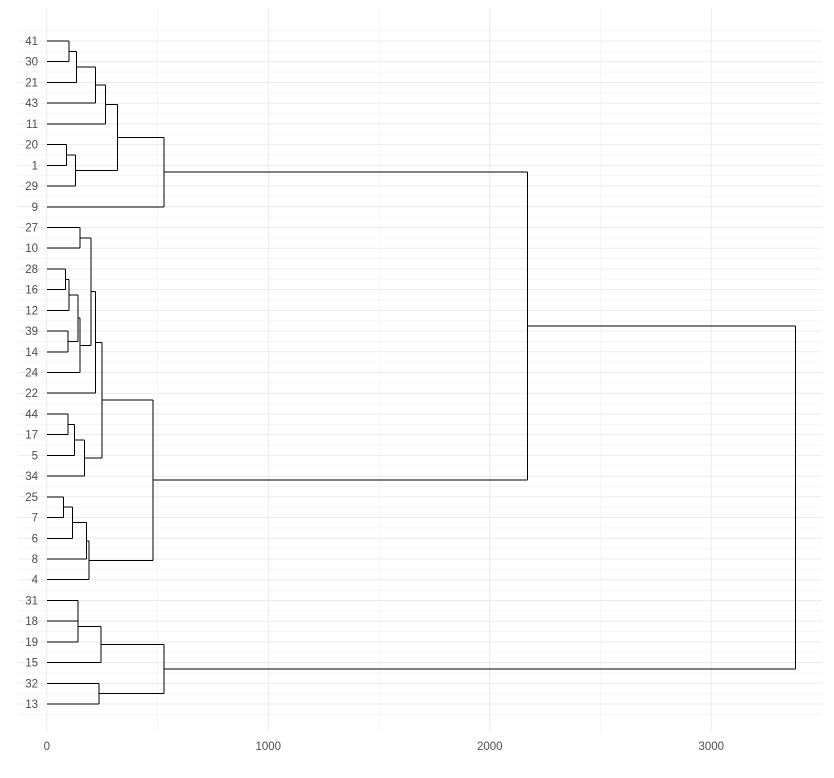  What do you see at coordinates (31, 146) in the screenshot?
I see `leaf-label: 20` at bounding box center [31, 146].